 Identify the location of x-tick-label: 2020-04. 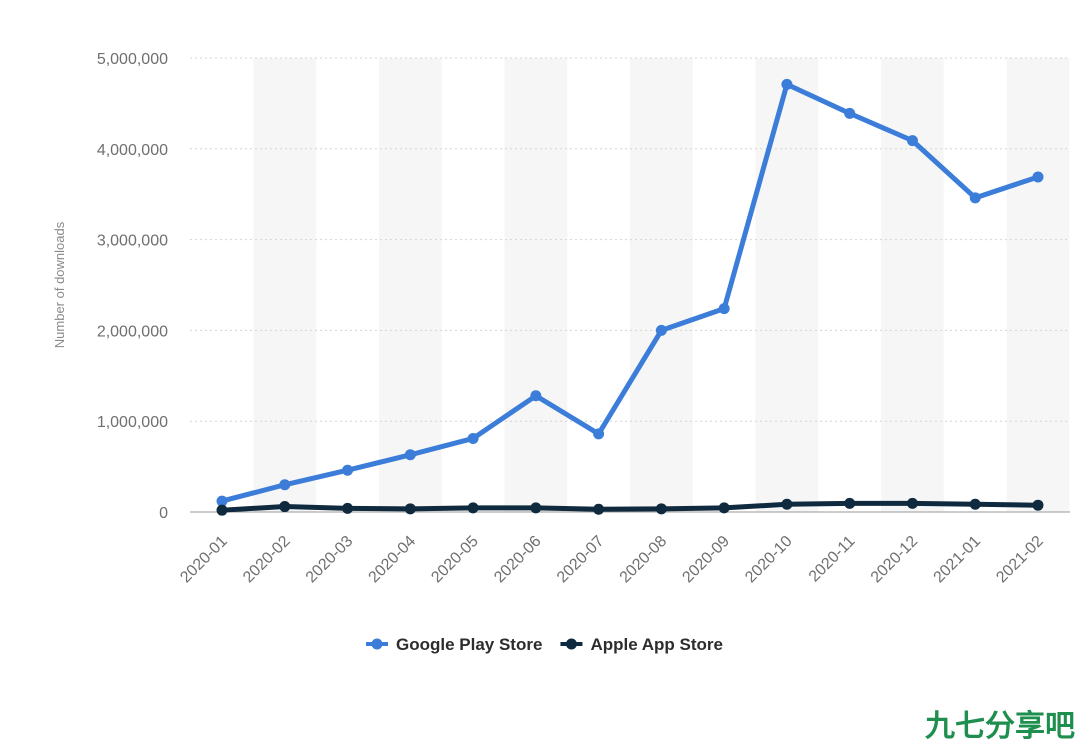
(393, 560).